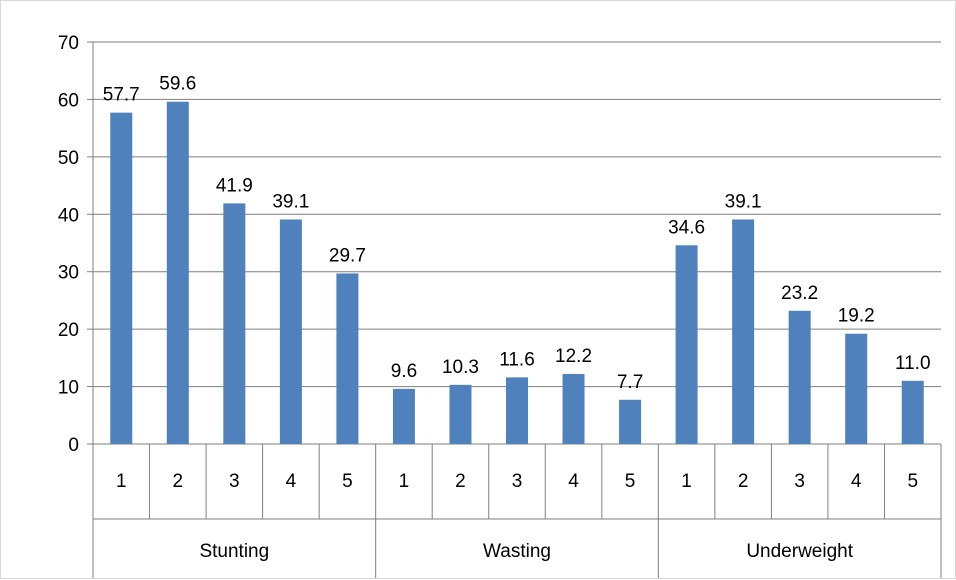  I want to click on data-label: 11.0, so click(913, 363).